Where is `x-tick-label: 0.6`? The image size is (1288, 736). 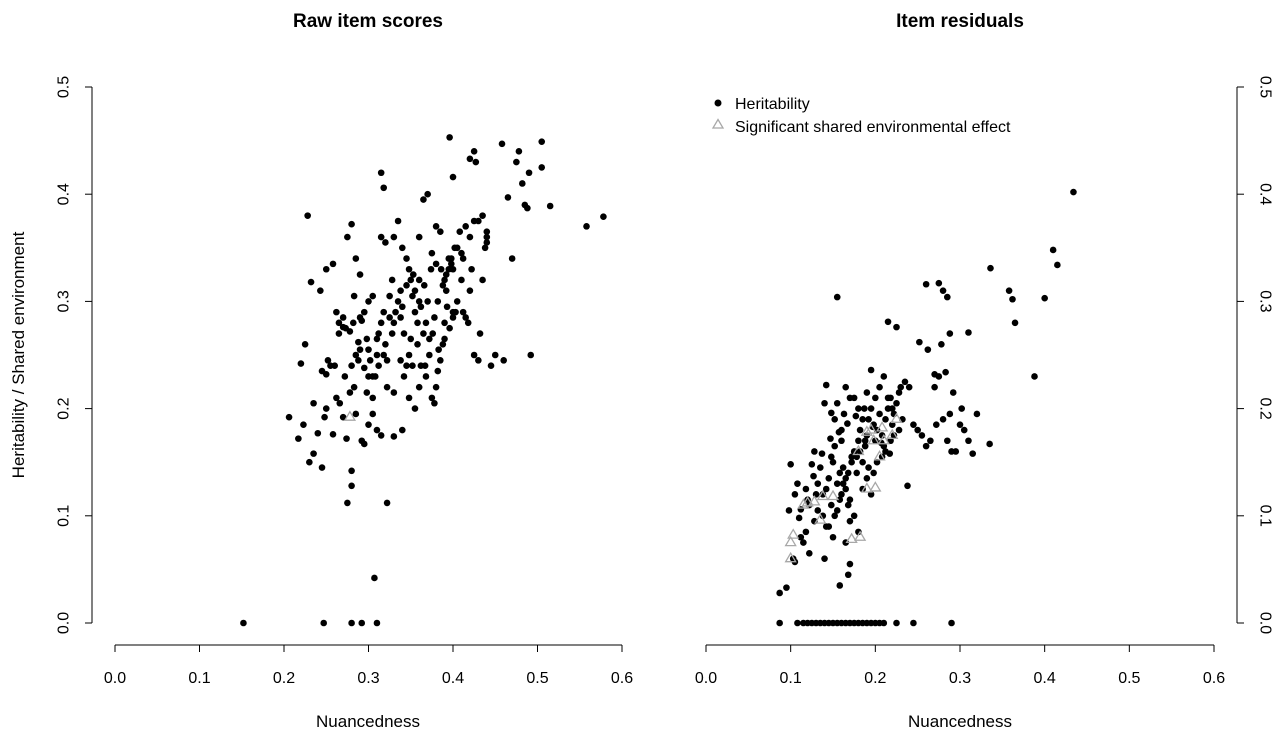 x-tick-label: 0.6 is located at coordinates (622, 678).